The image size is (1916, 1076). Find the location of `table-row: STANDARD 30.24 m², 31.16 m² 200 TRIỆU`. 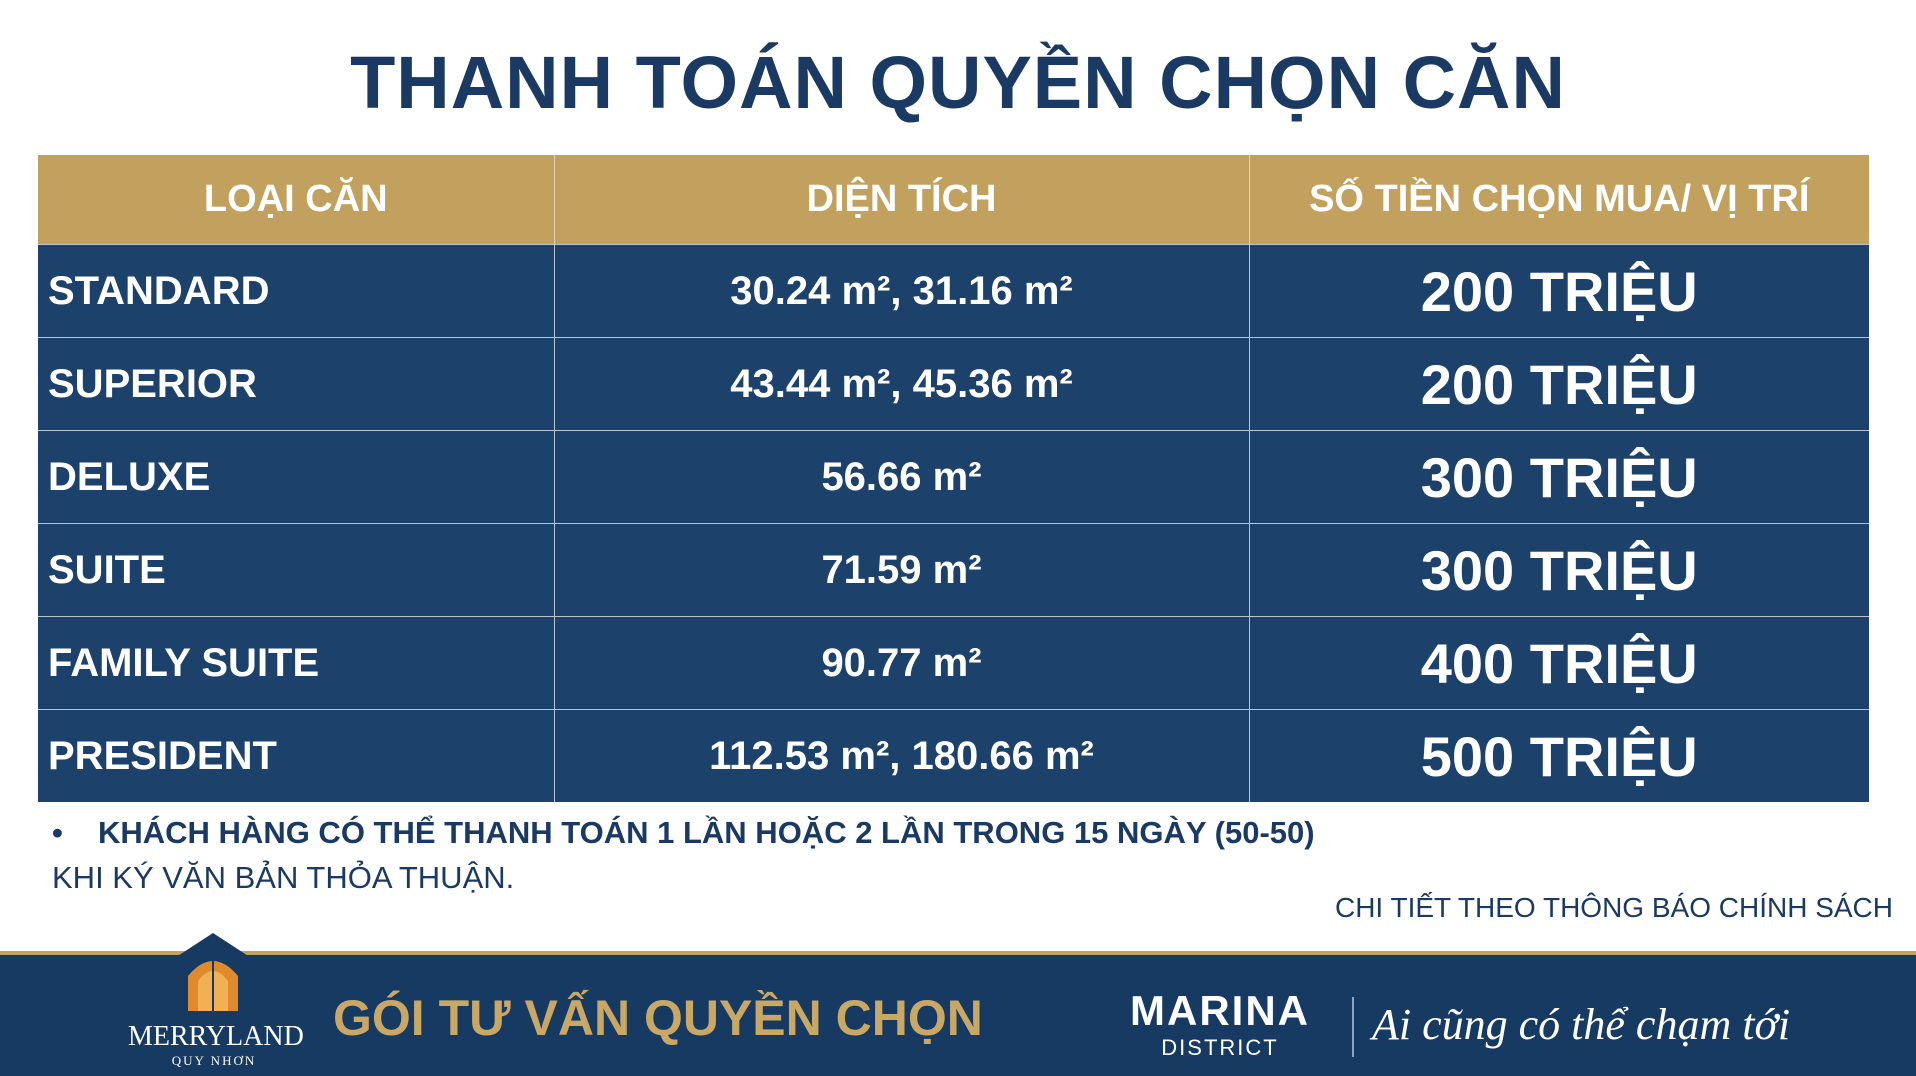

table-row: STANDARD 30.24 m², 31.16 m² 200 TRIỆU is located at coordinates (953, 291).